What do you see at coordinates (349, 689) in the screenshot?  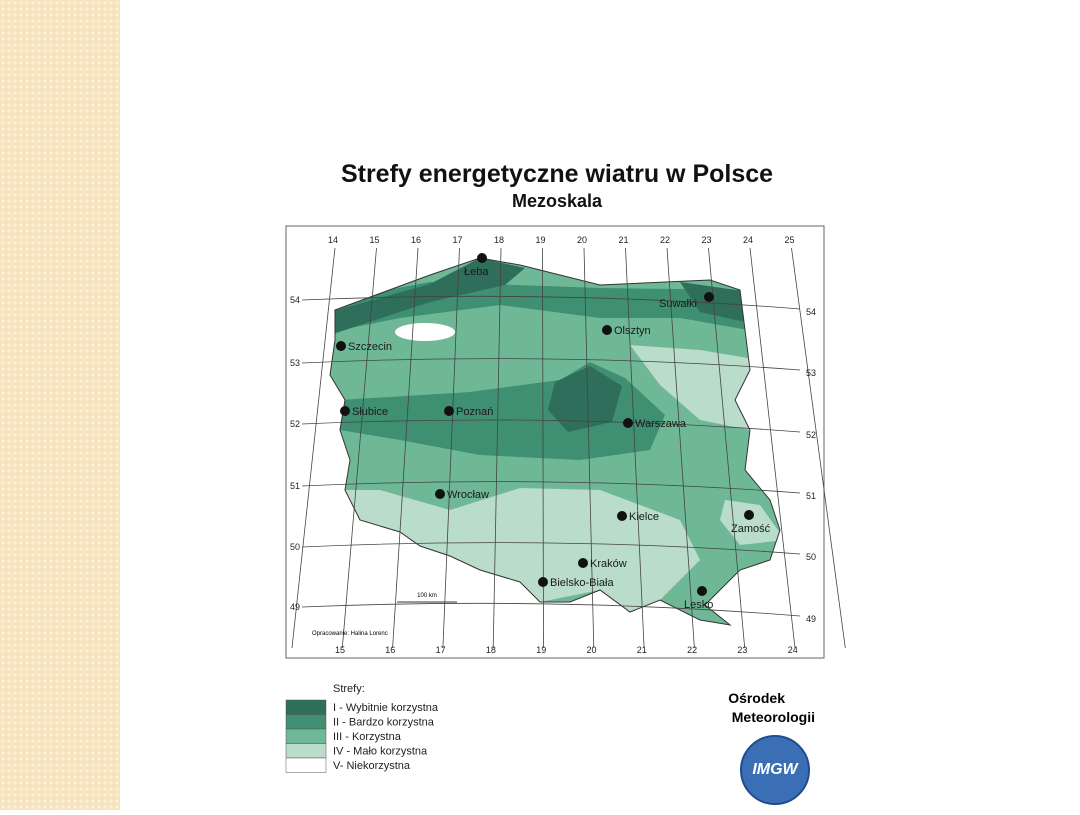 I see `legend-title: Strefy:` at bounding box center [349, 689].